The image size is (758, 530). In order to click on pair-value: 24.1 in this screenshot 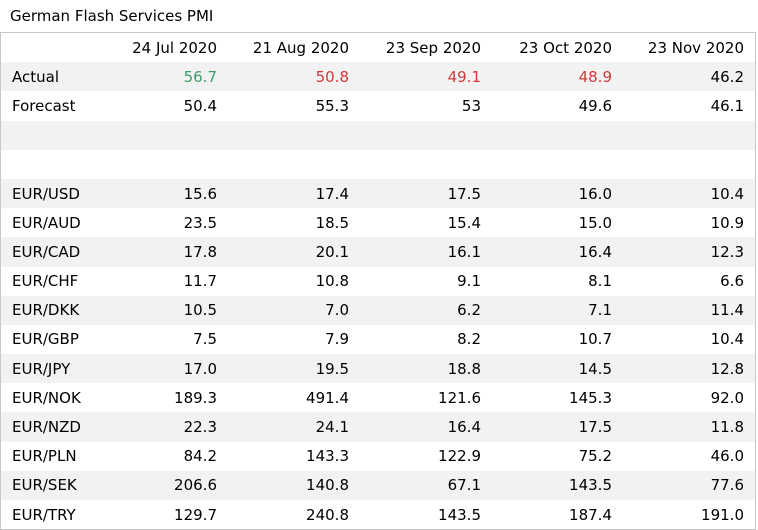, I will do `click(332, 427)`.